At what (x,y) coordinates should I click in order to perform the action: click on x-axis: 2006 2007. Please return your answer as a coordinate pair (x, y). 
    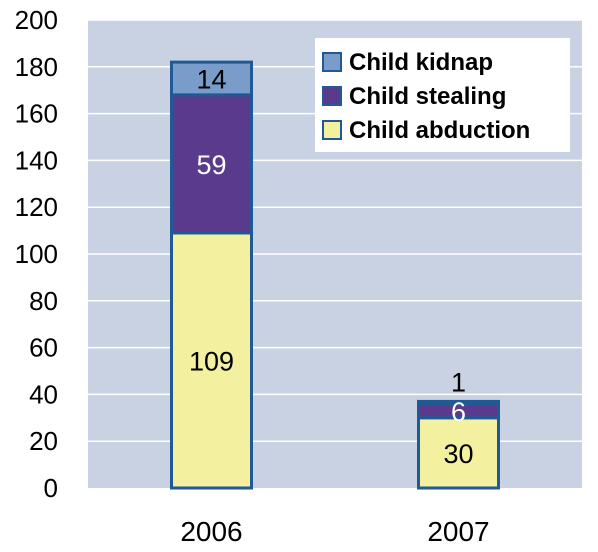
    Looking at the image, I should click on (334, 531).